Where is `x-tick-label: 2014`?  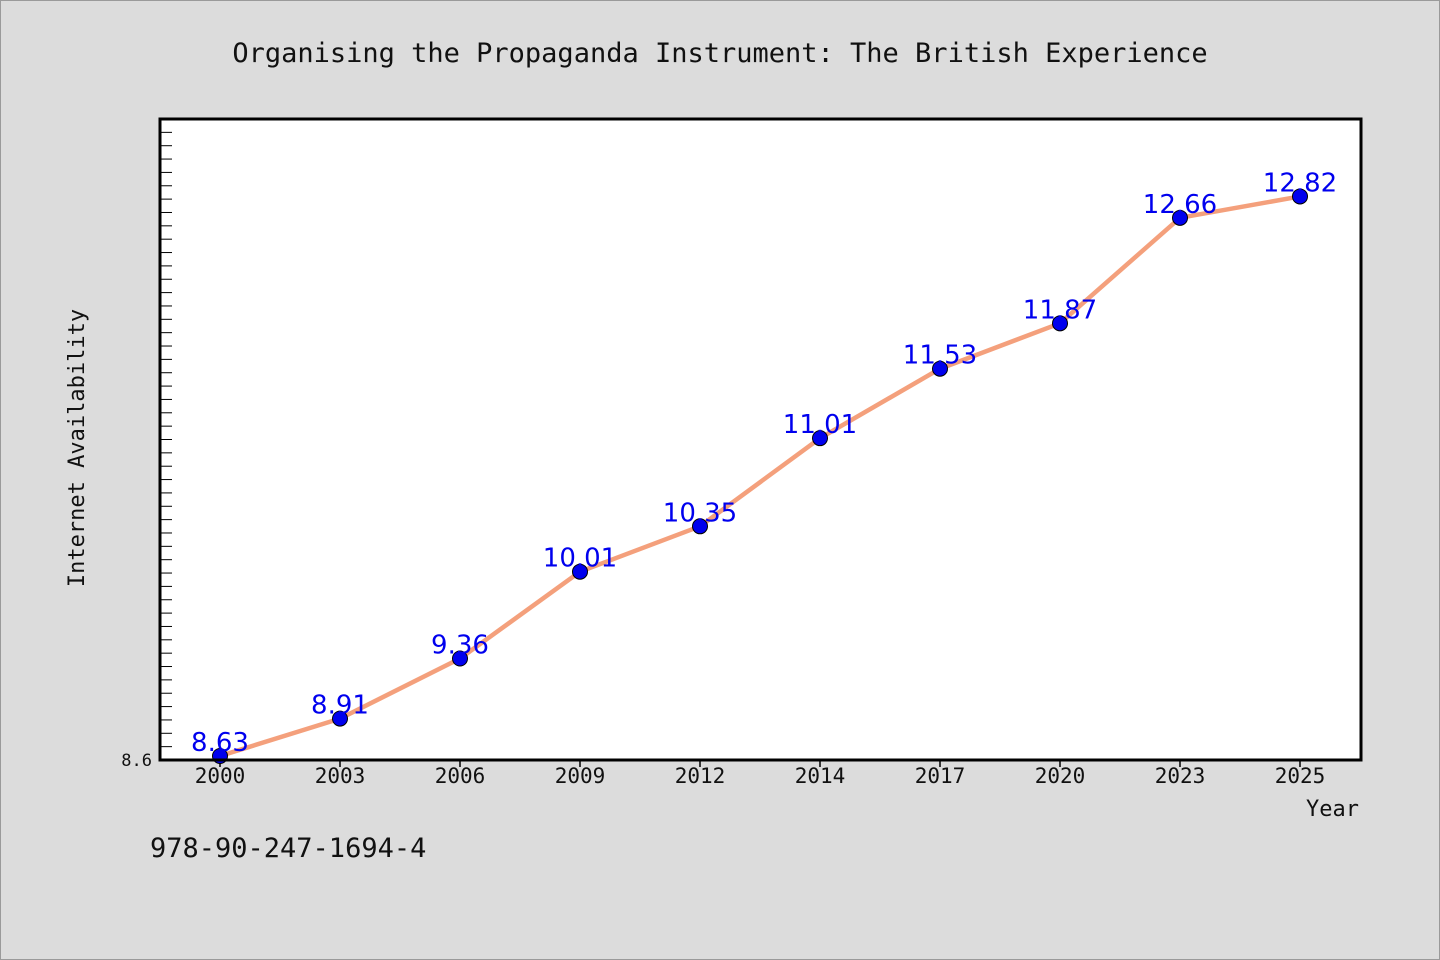 x-tick-label: 2014 is located at coordinates (820, 776).